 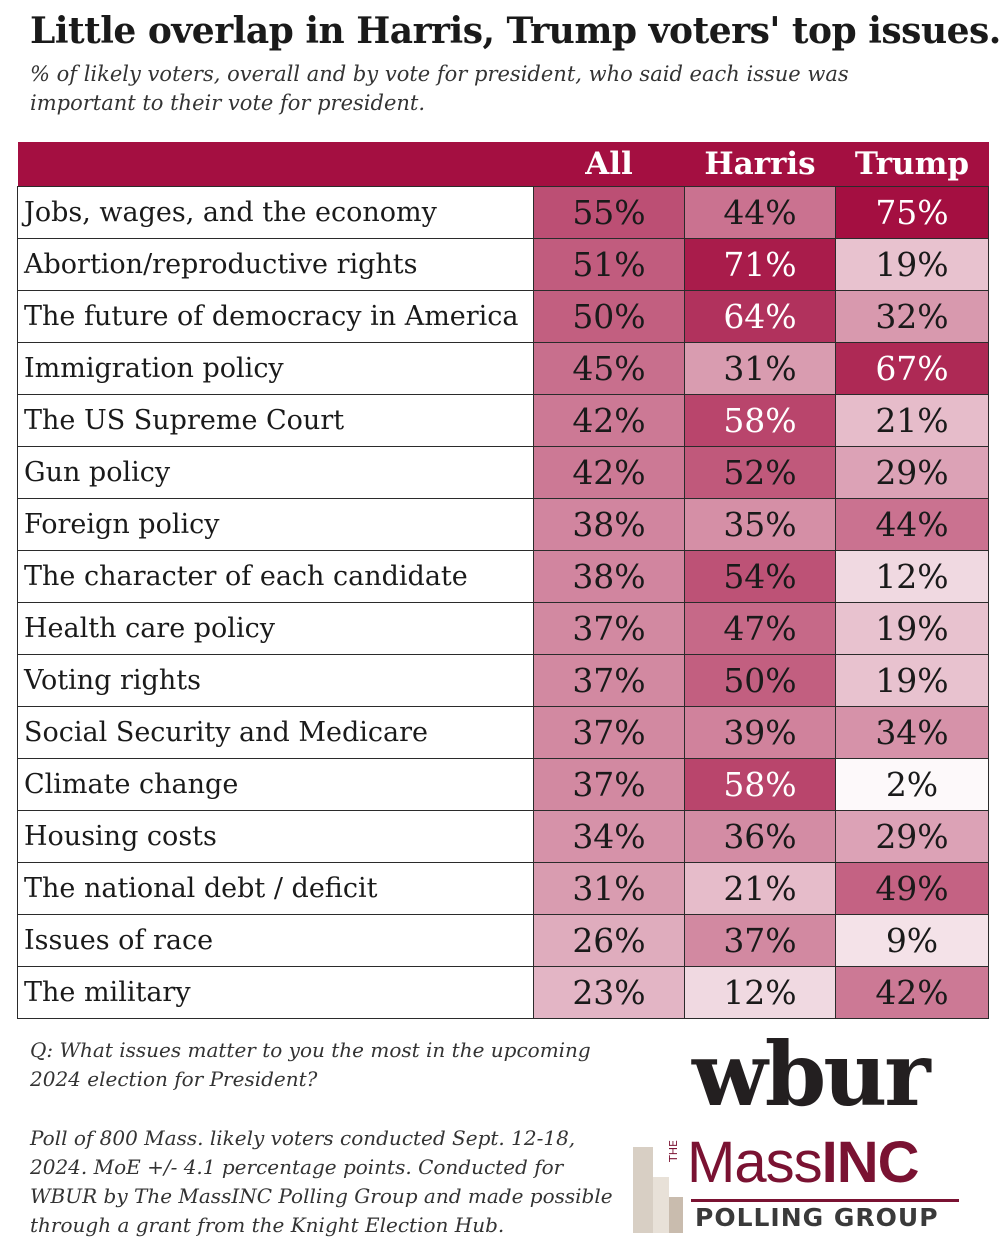 I want to click on table-row: Housing costs 34% 36% 29%, so click(x=503, y=836).